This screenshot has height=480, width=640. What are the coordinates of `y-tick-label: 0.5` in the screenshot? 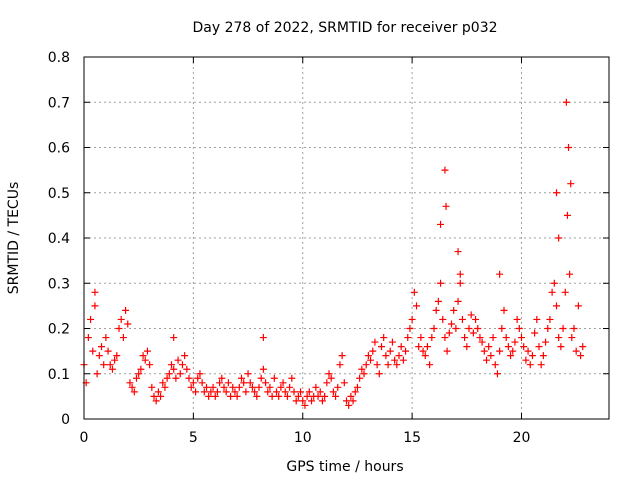 It's located at (59, 194).